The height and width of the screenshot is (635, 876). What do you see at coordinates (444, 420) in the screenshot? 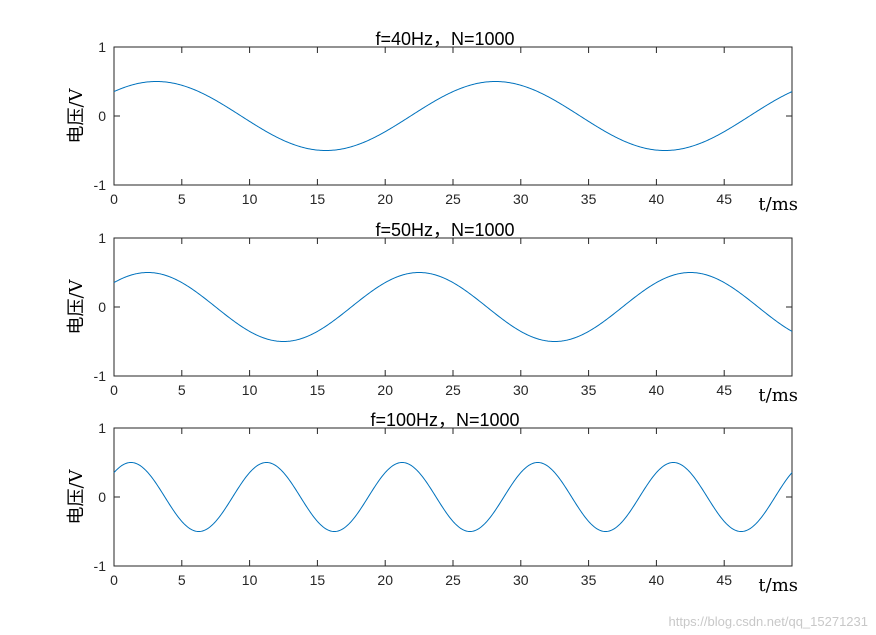
I see `chart-title: f=100Hz，N=1000` at bounding box center [444, 420].